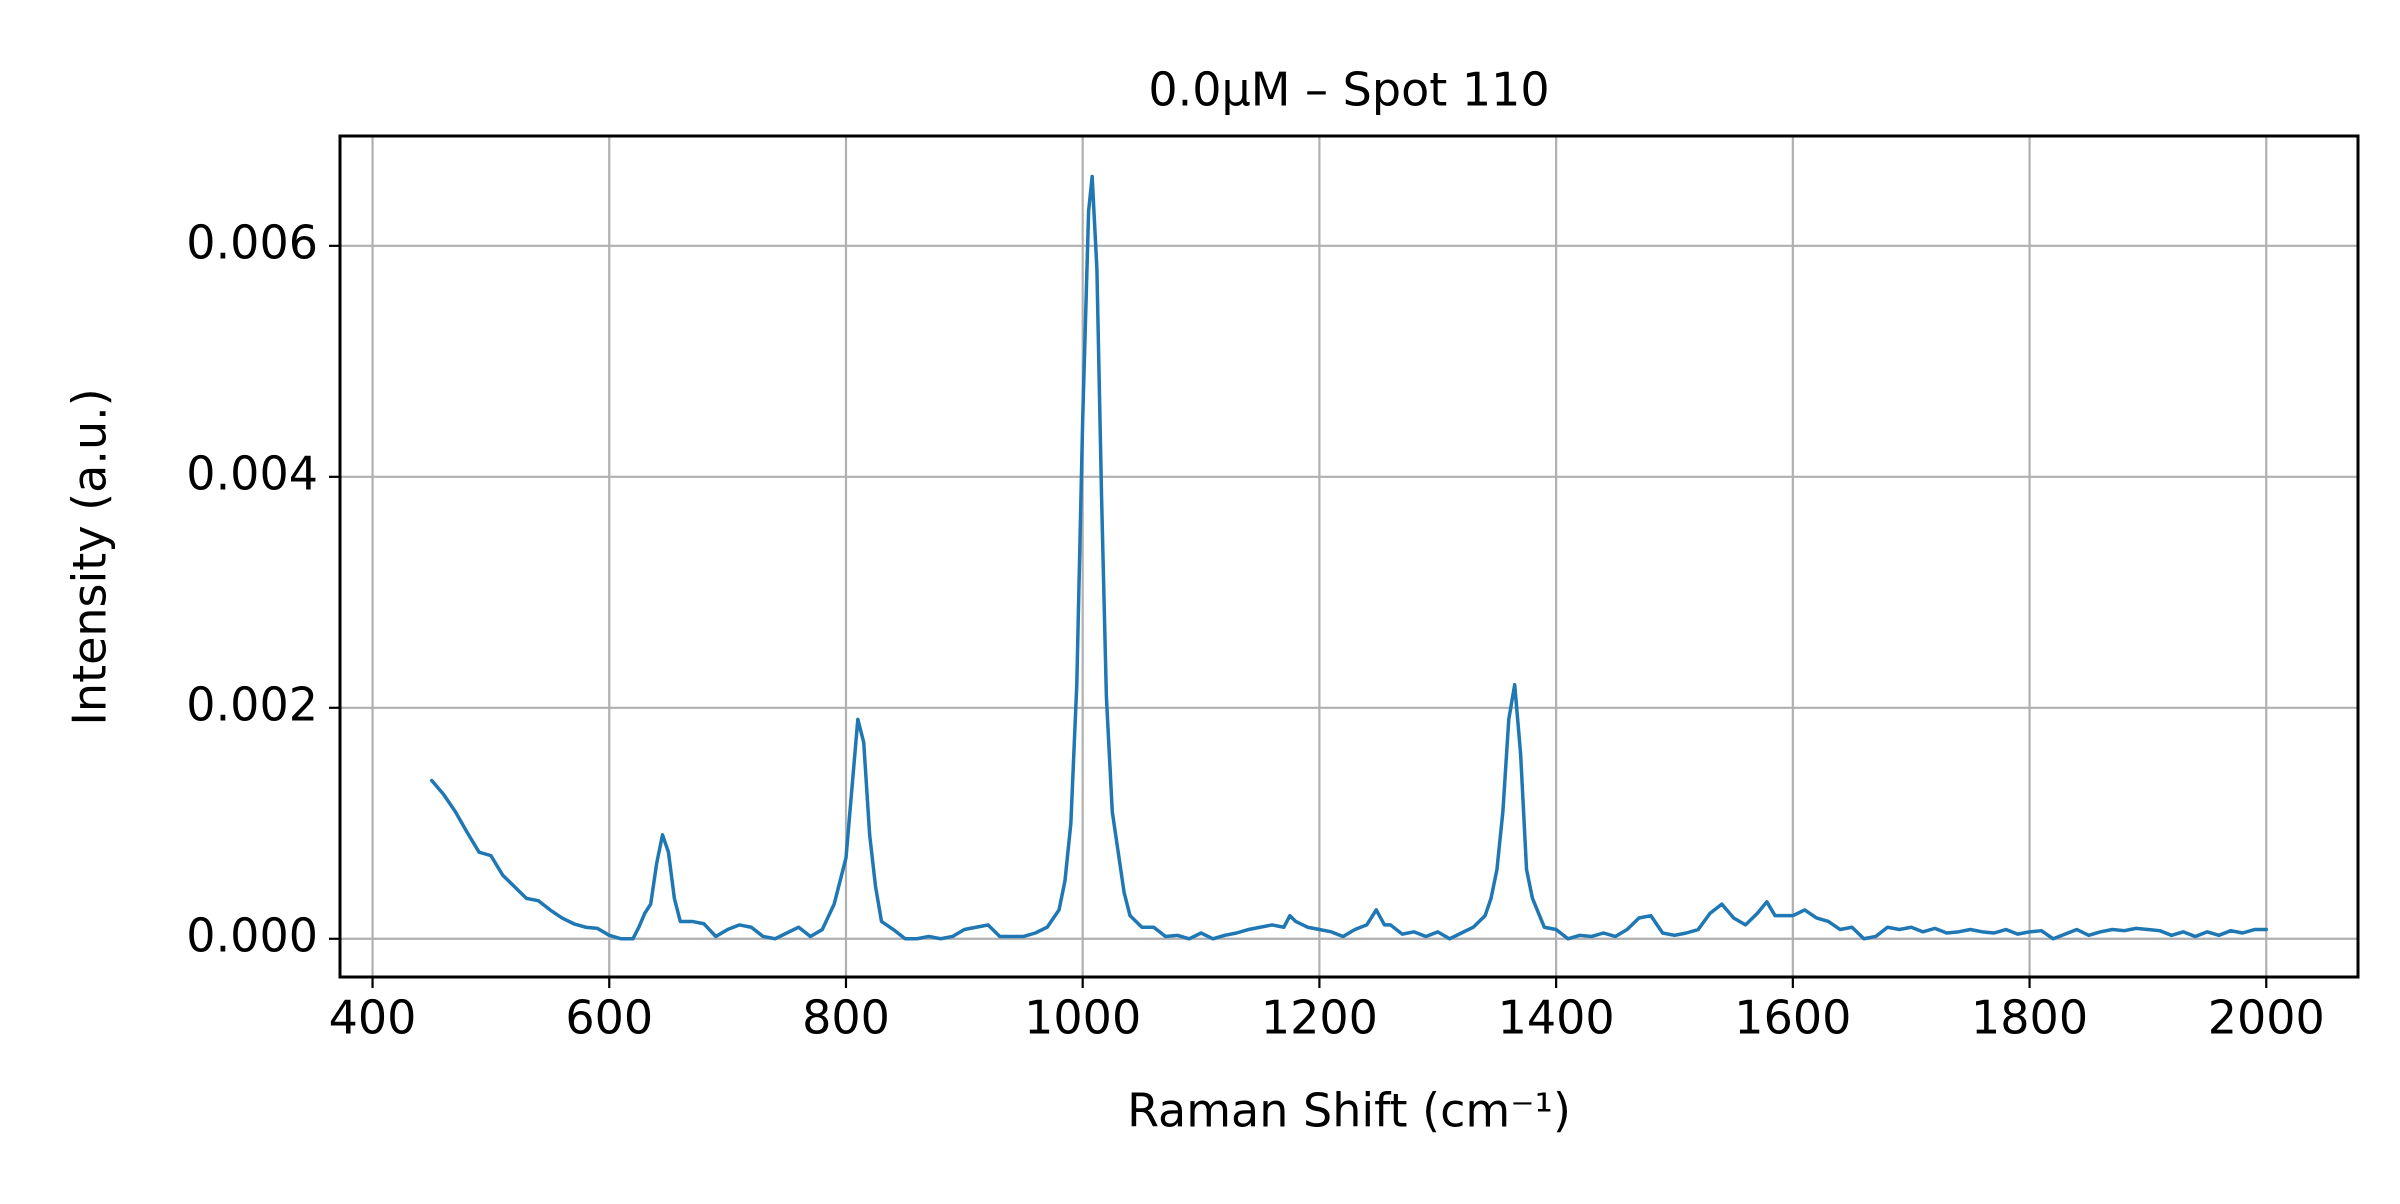 This screenshot has width=2400, height=1204. What do you see at coordinates (1319, 1018) in the screenshot?
I see `x-tick-label: 1200` at bounding box center [1319, 1018].